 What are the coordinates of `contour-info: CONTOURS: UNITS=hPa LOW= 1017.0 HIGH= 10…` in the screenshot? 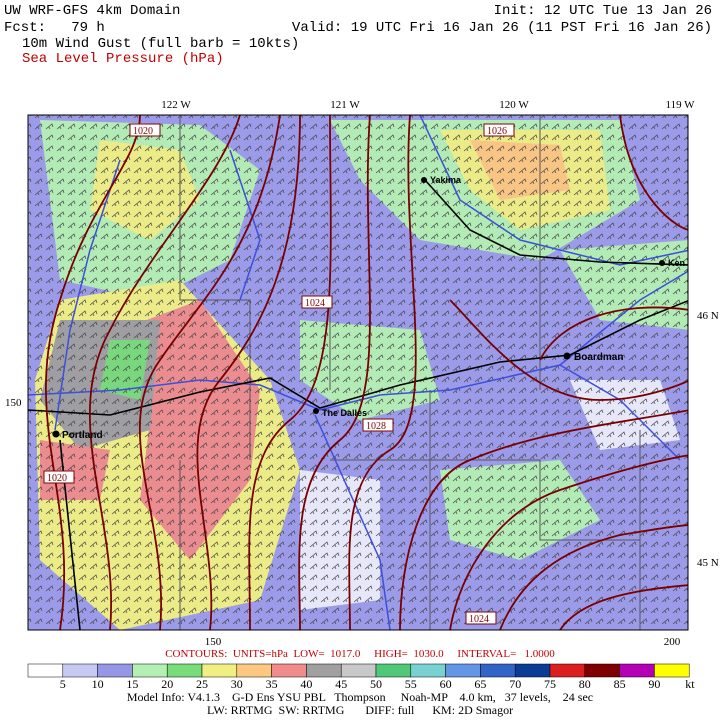 It's located at (360, 654).